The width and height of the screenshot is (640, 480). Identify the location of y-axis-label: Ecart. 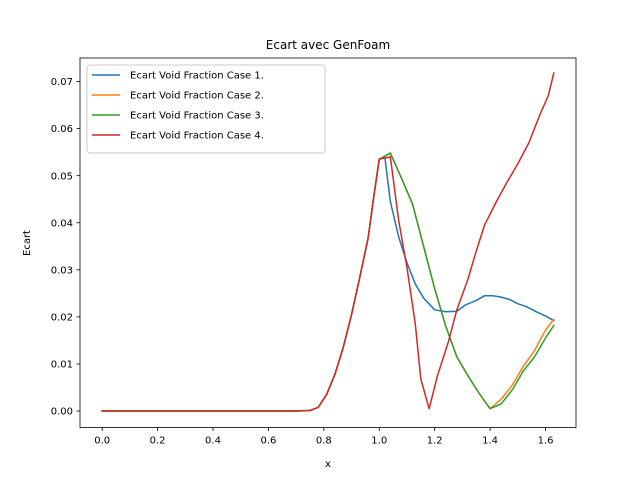
(27, 243).